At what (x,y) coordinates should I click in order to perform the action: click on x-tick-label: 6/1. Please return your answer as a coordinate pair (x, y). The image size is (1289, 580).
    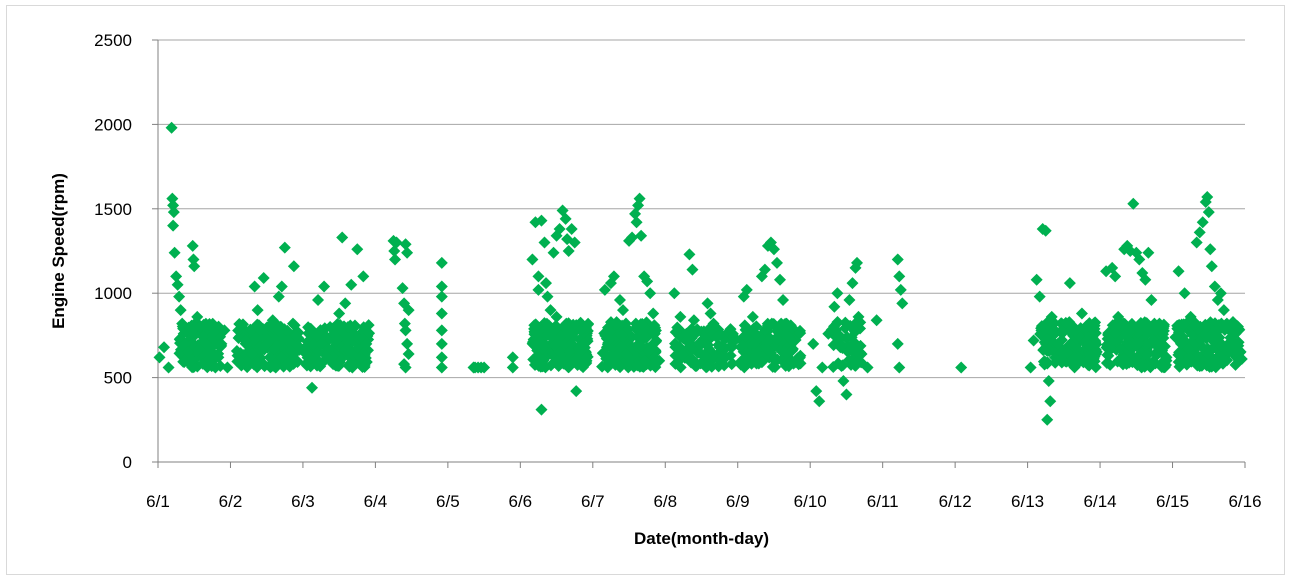
    Looking at the image, I should click on (158, 501).